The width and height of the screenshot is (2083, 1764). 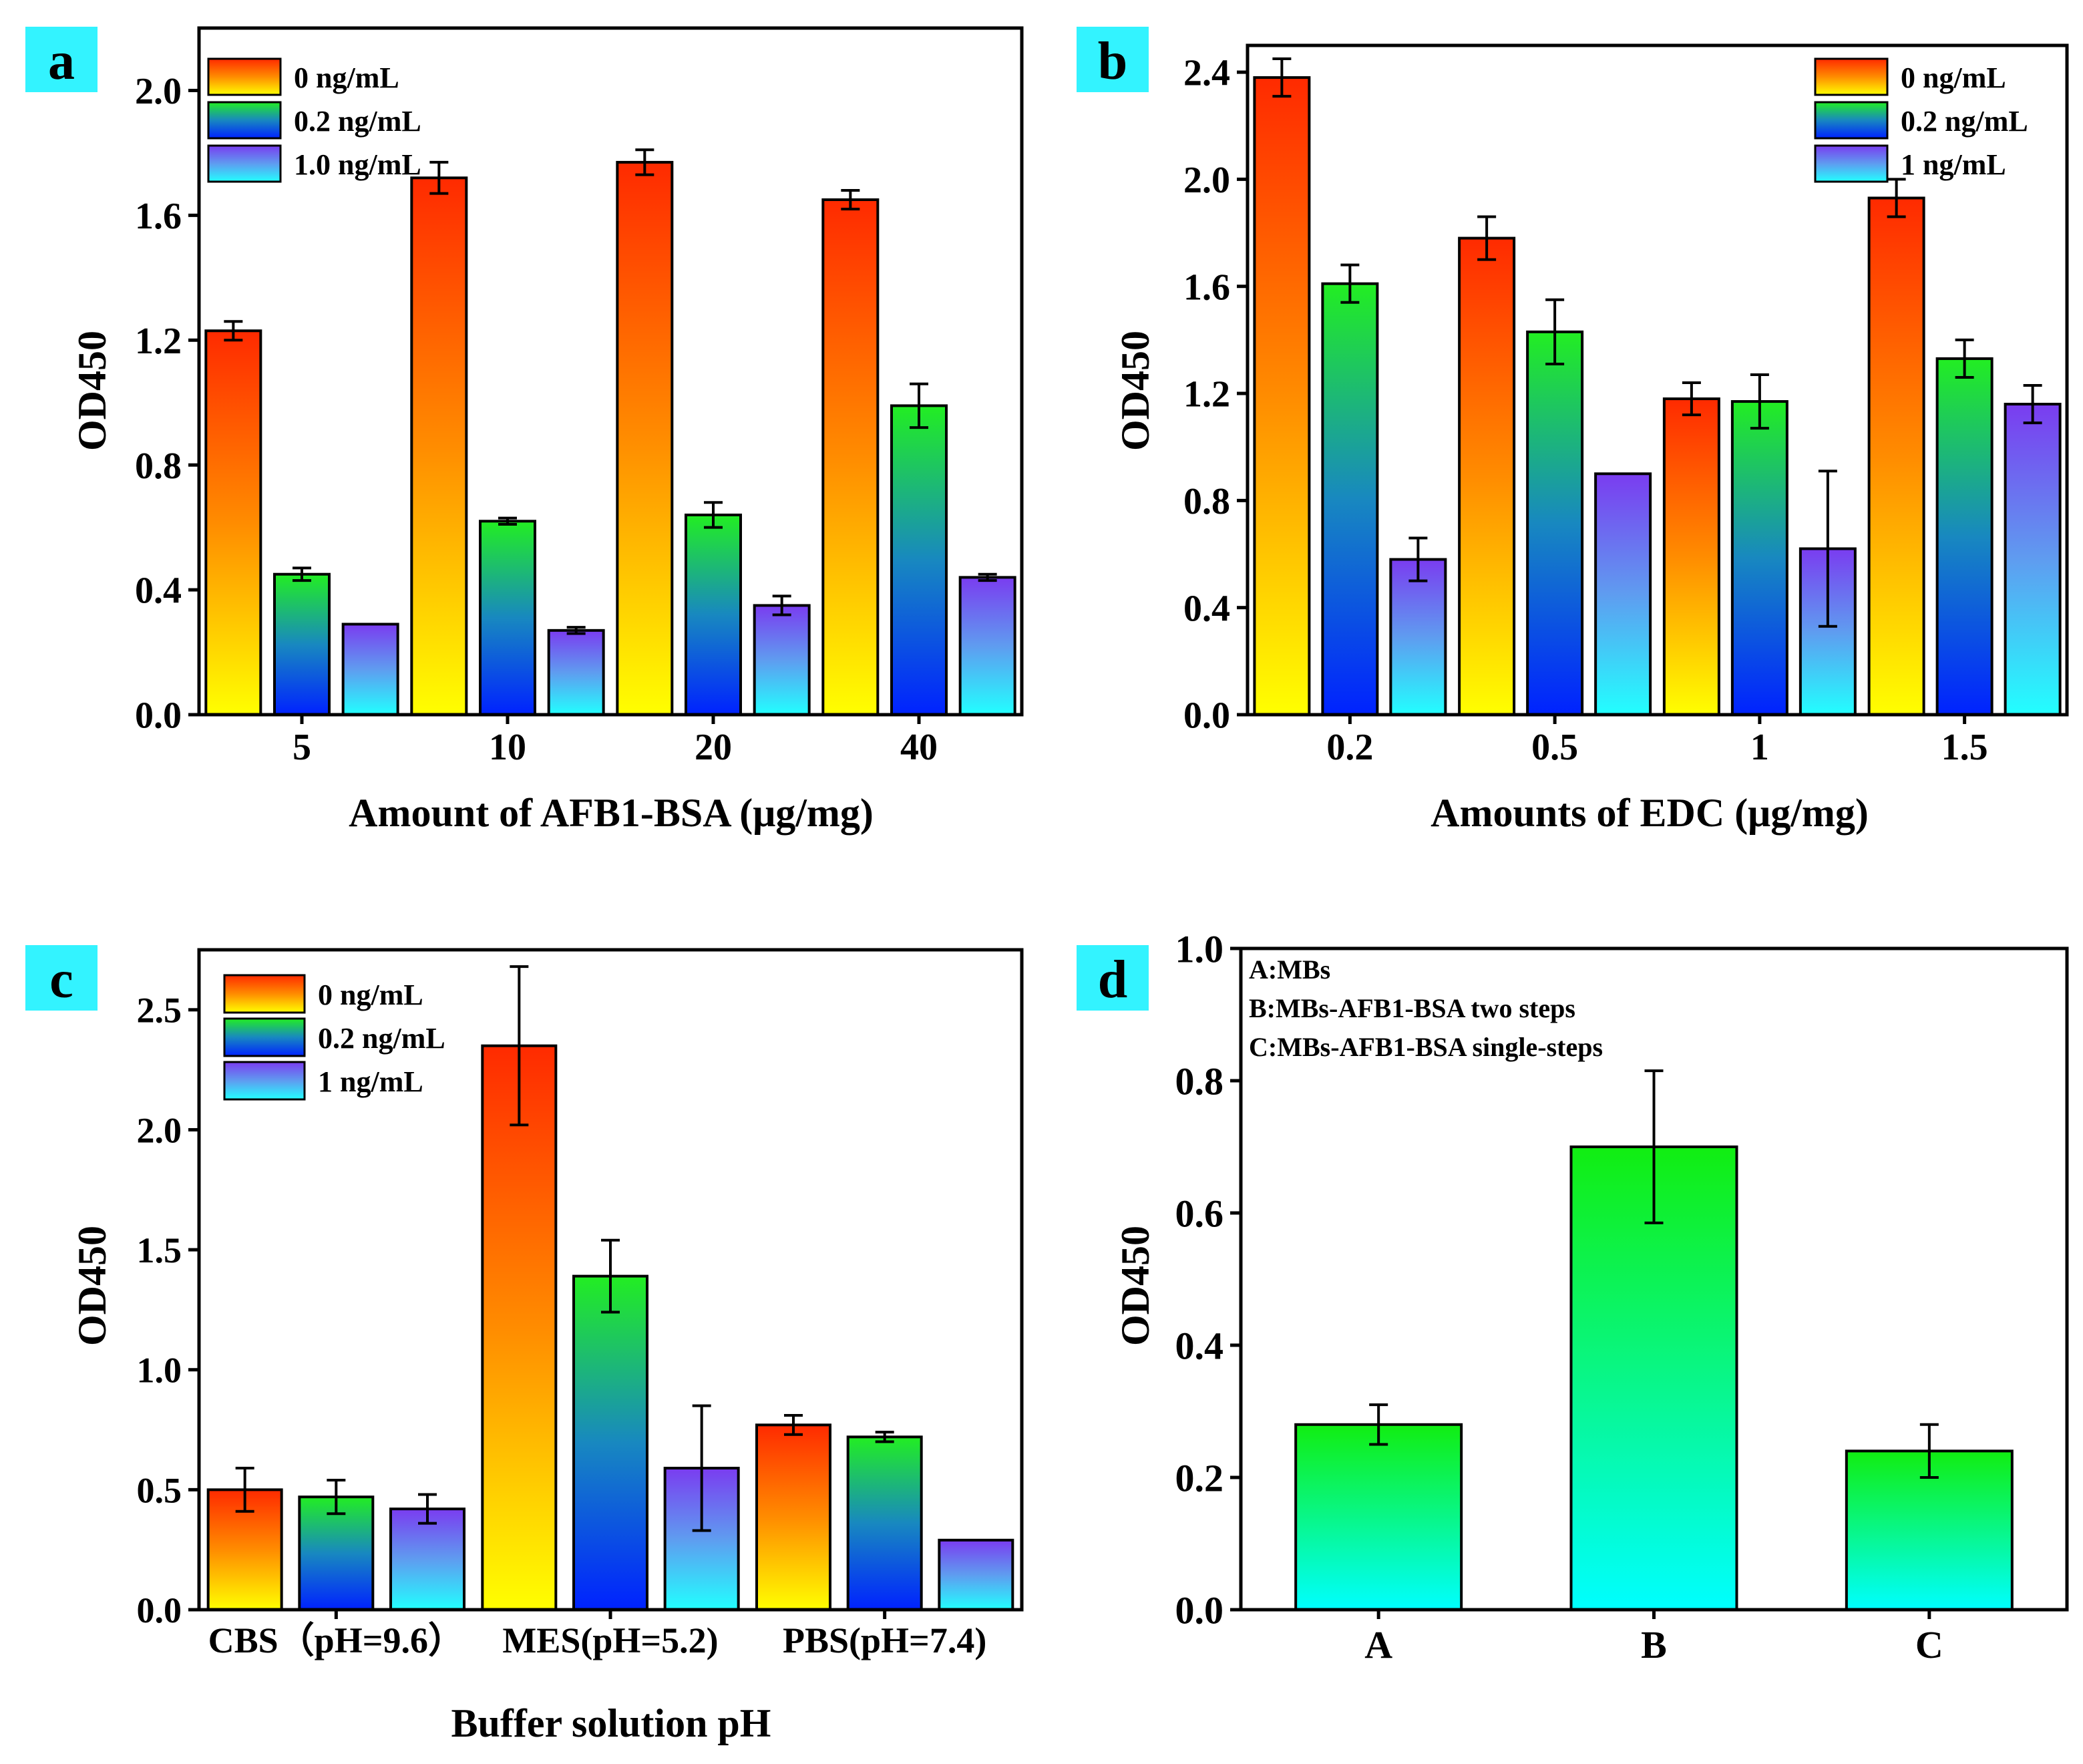 What do you see at coordinates (1412, 1008) in the screenshot?
I see `annotation-d-1: B:MBs-AFB1-BSA two steps` at bounding box center [1412, 1008].